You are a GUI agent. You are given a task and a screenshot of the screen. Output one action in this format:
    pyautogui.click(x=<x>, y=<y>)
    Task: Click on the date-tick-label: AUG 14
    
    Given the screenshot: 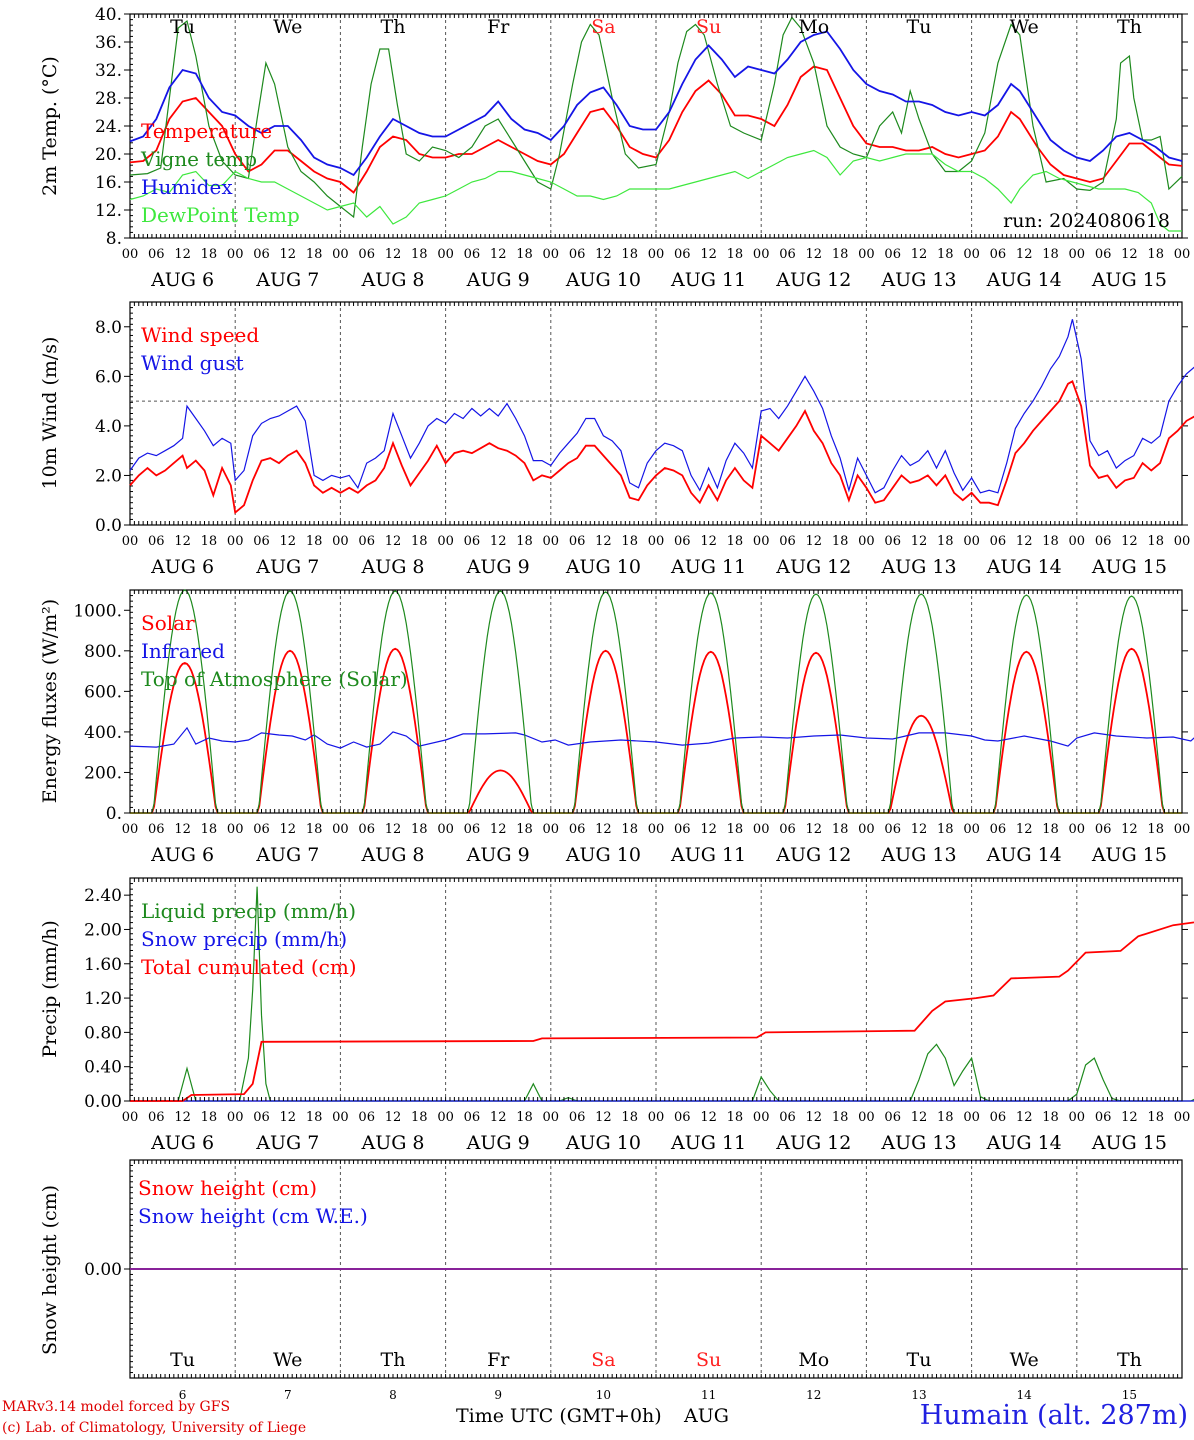 What is the action you would take?
    pyautogui.click(x=1024, y=567)
    